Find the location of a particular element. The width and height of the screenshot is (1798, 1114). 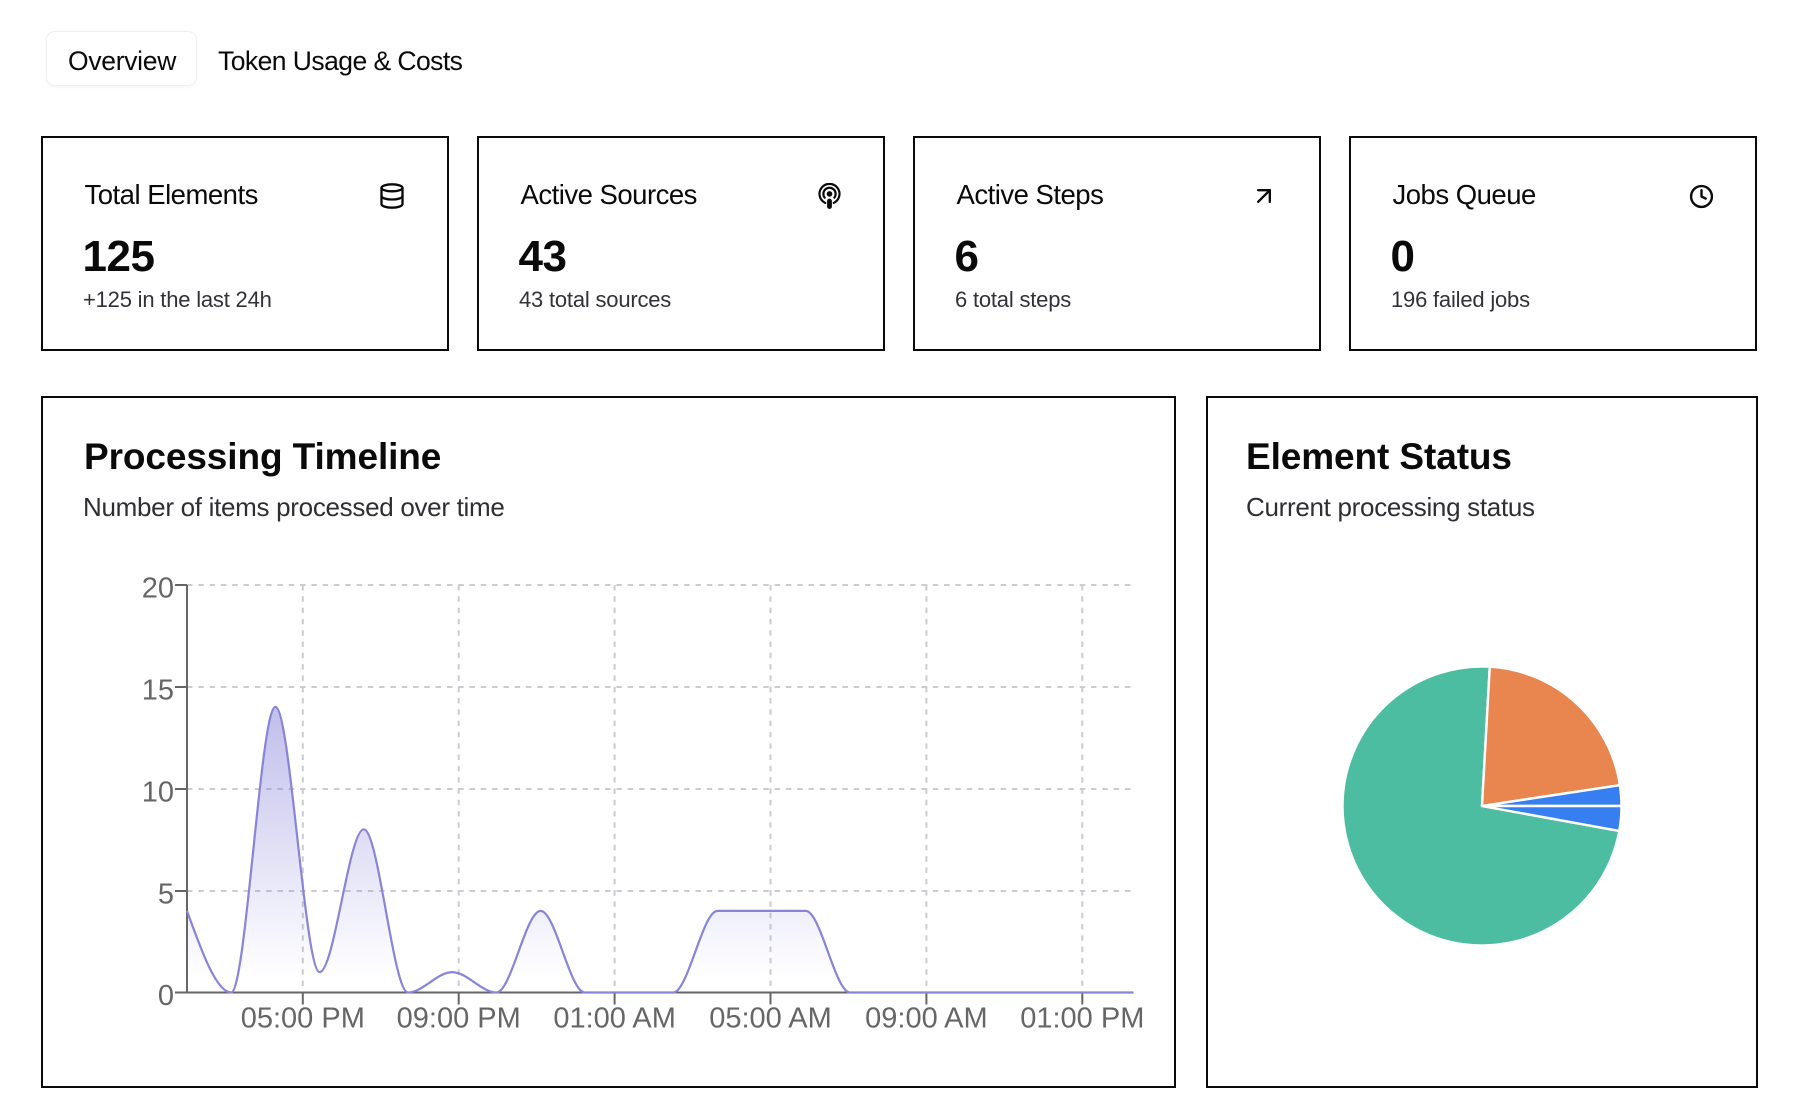

svg-text: 15 is located at coordinates (158, 691).